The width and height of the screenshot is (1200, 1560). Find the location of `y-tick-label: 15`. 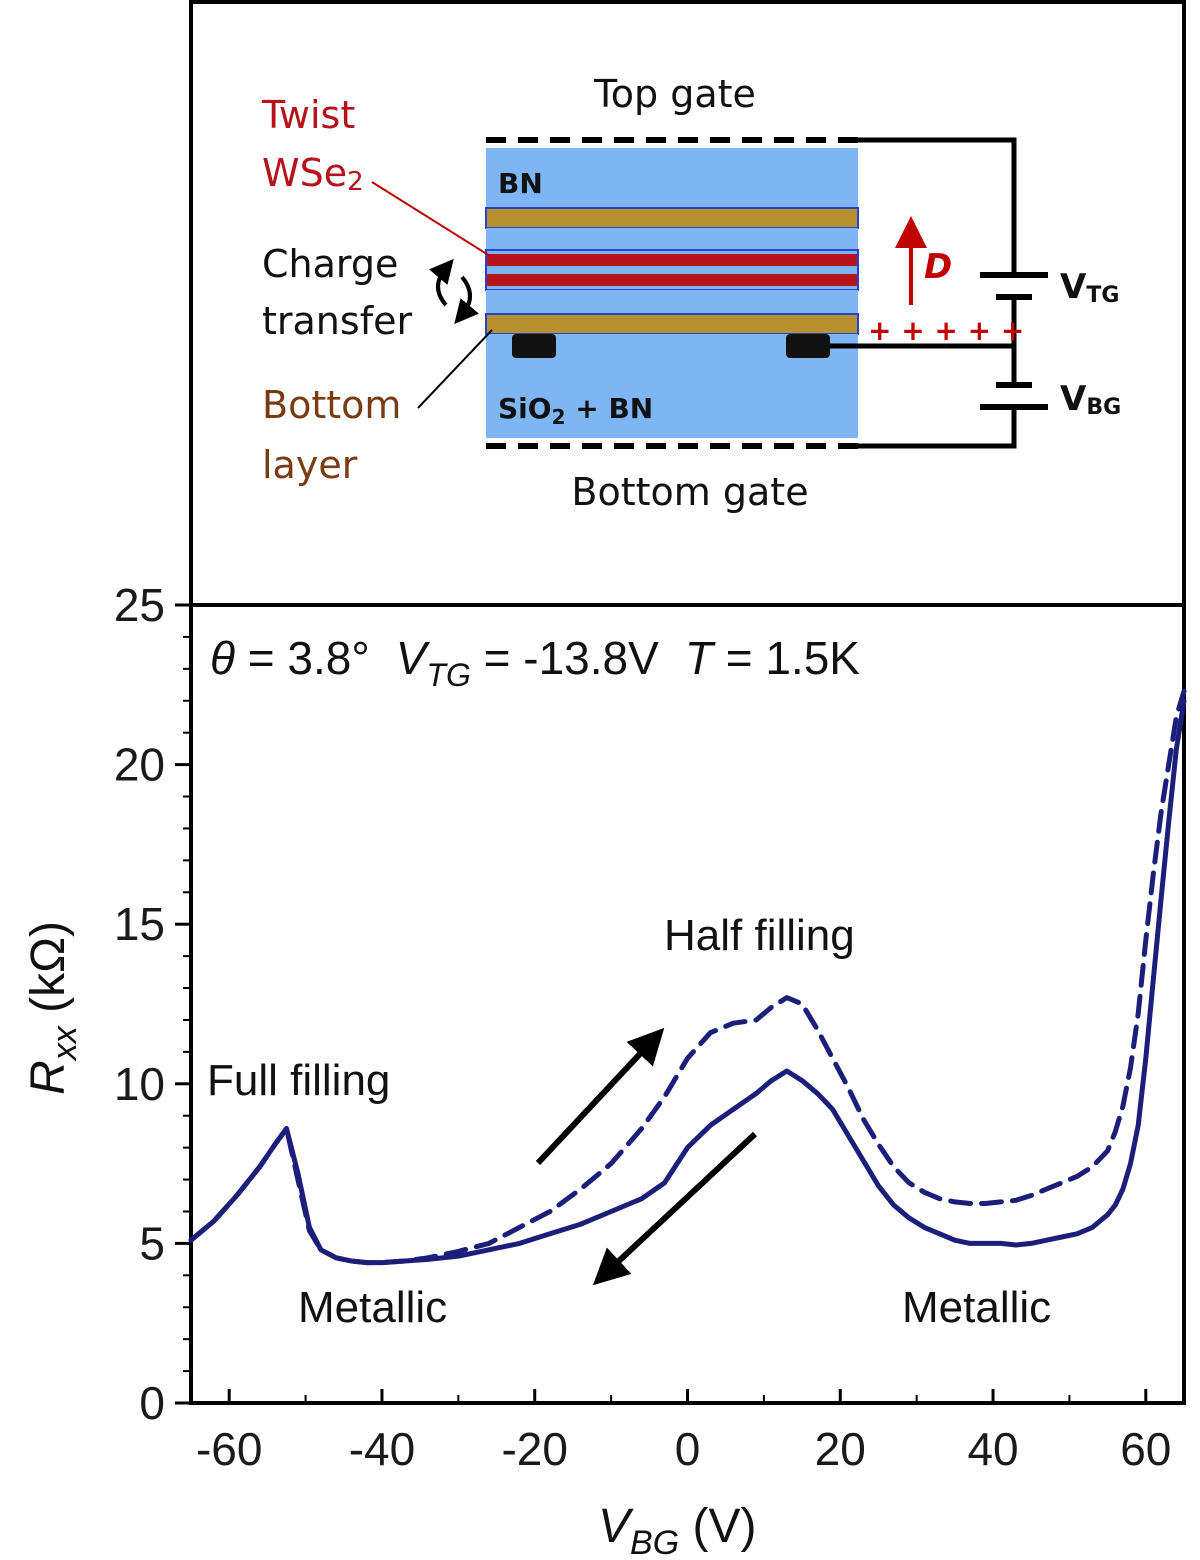

y-tick-label: 15 is located at coordinates (139, 924).